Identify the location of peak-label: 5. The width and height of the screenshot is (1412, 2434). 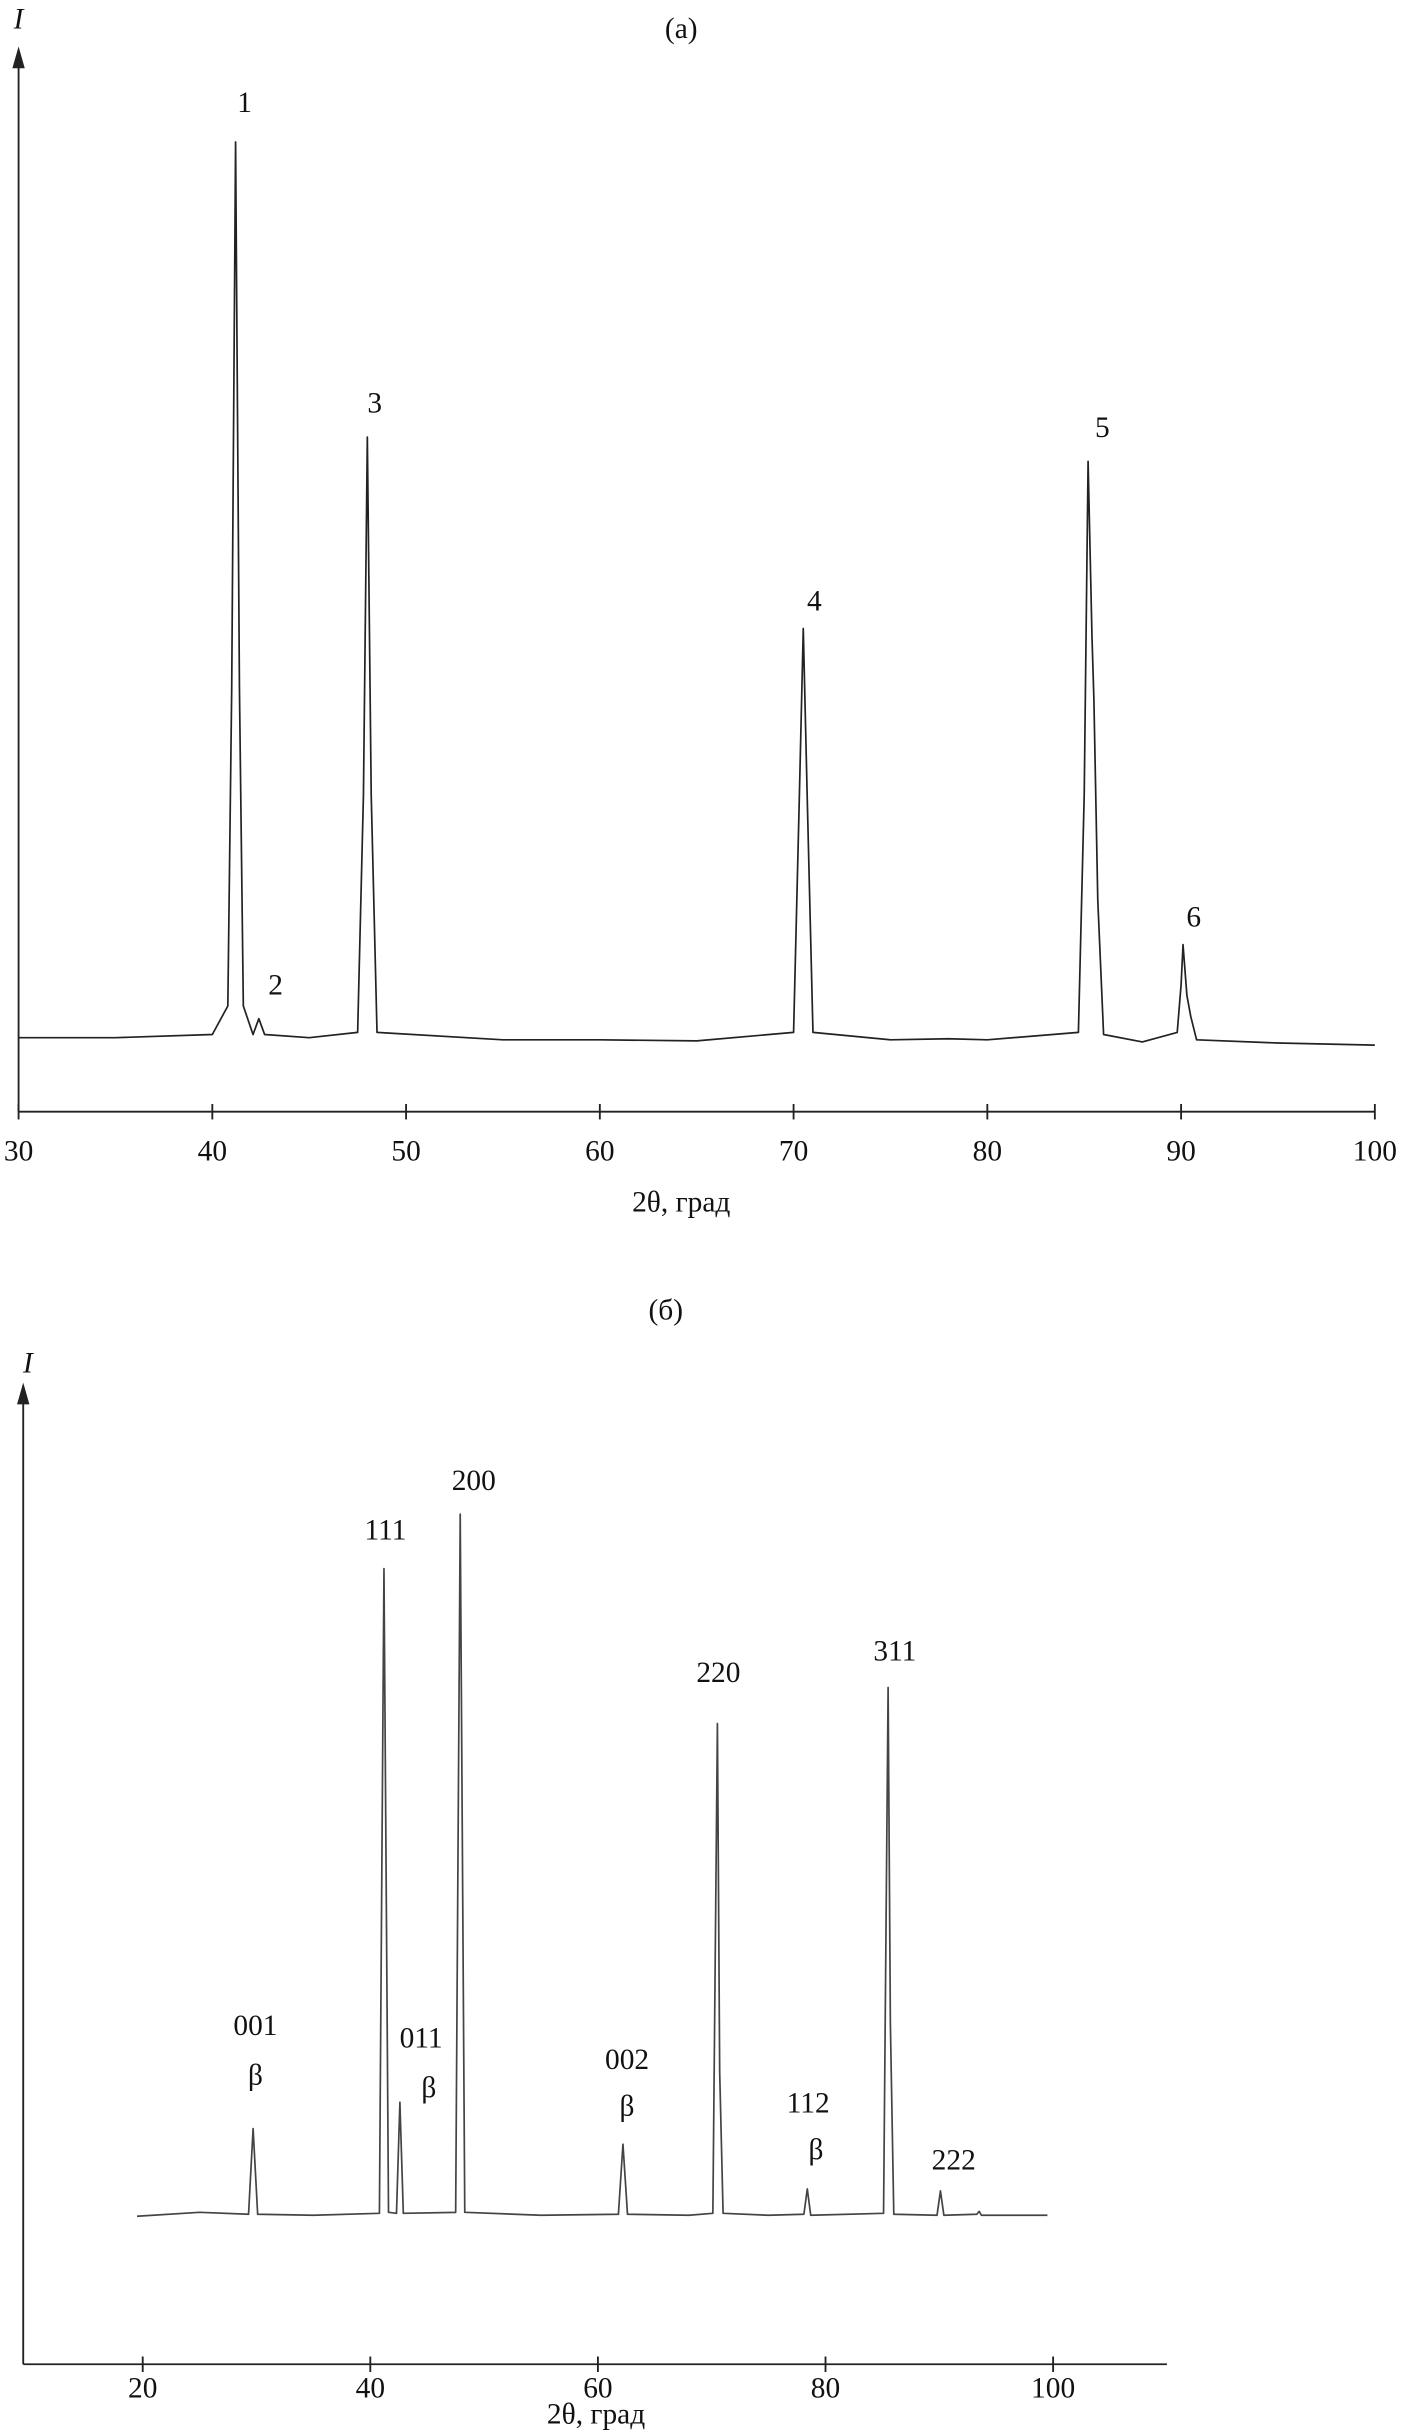
(1102, 428).